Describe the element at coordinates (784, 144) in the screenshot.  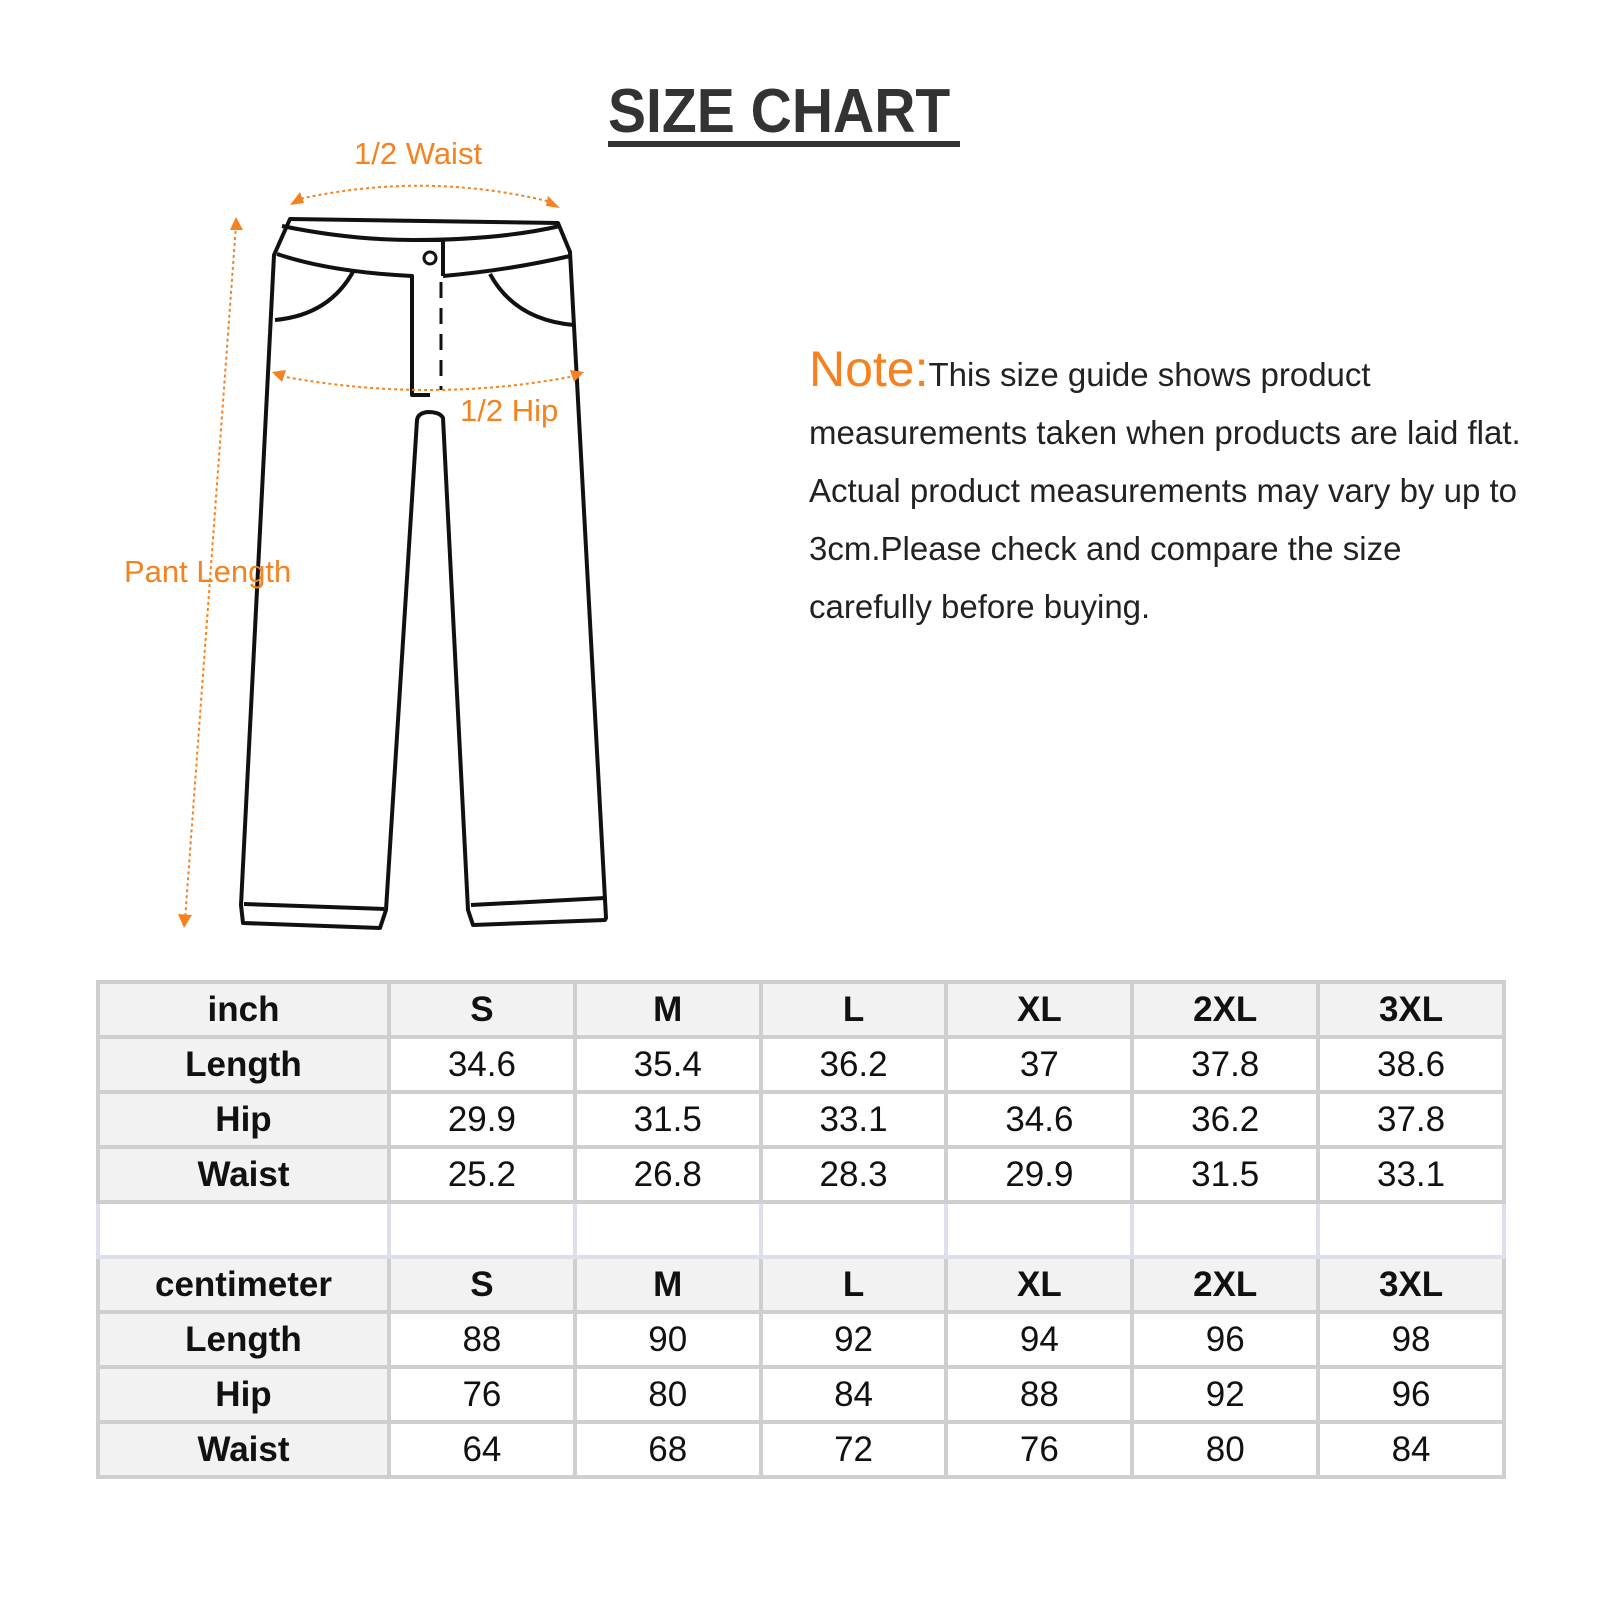
I see `title-underline` at that location.